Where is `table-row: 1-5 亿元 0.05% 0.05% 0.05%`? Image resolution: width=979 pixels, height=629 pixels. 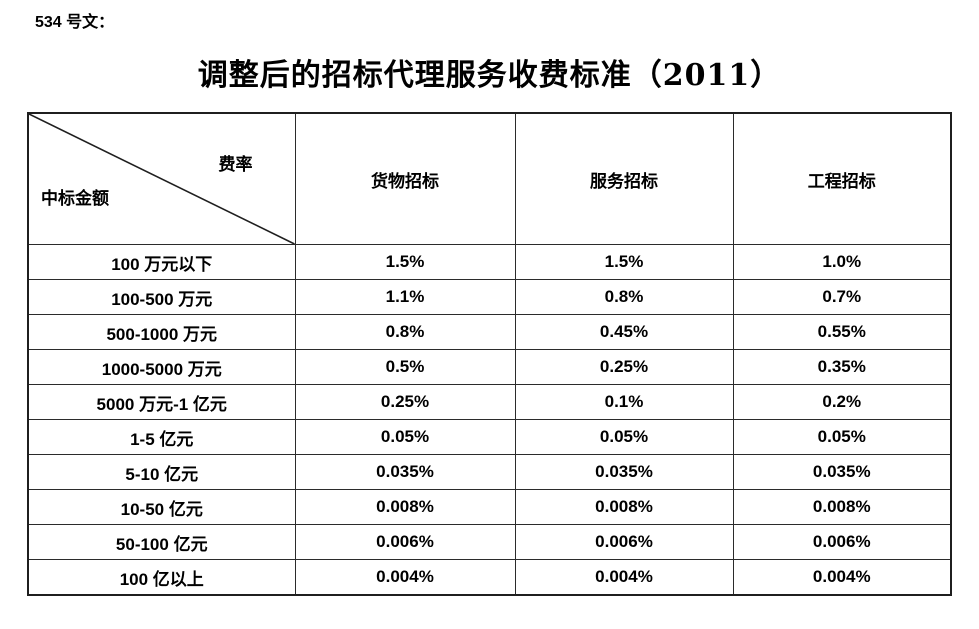 table-row: 1-5 亿元 0.05% 0.05% 0.05% is located at coordinates (489, 437).